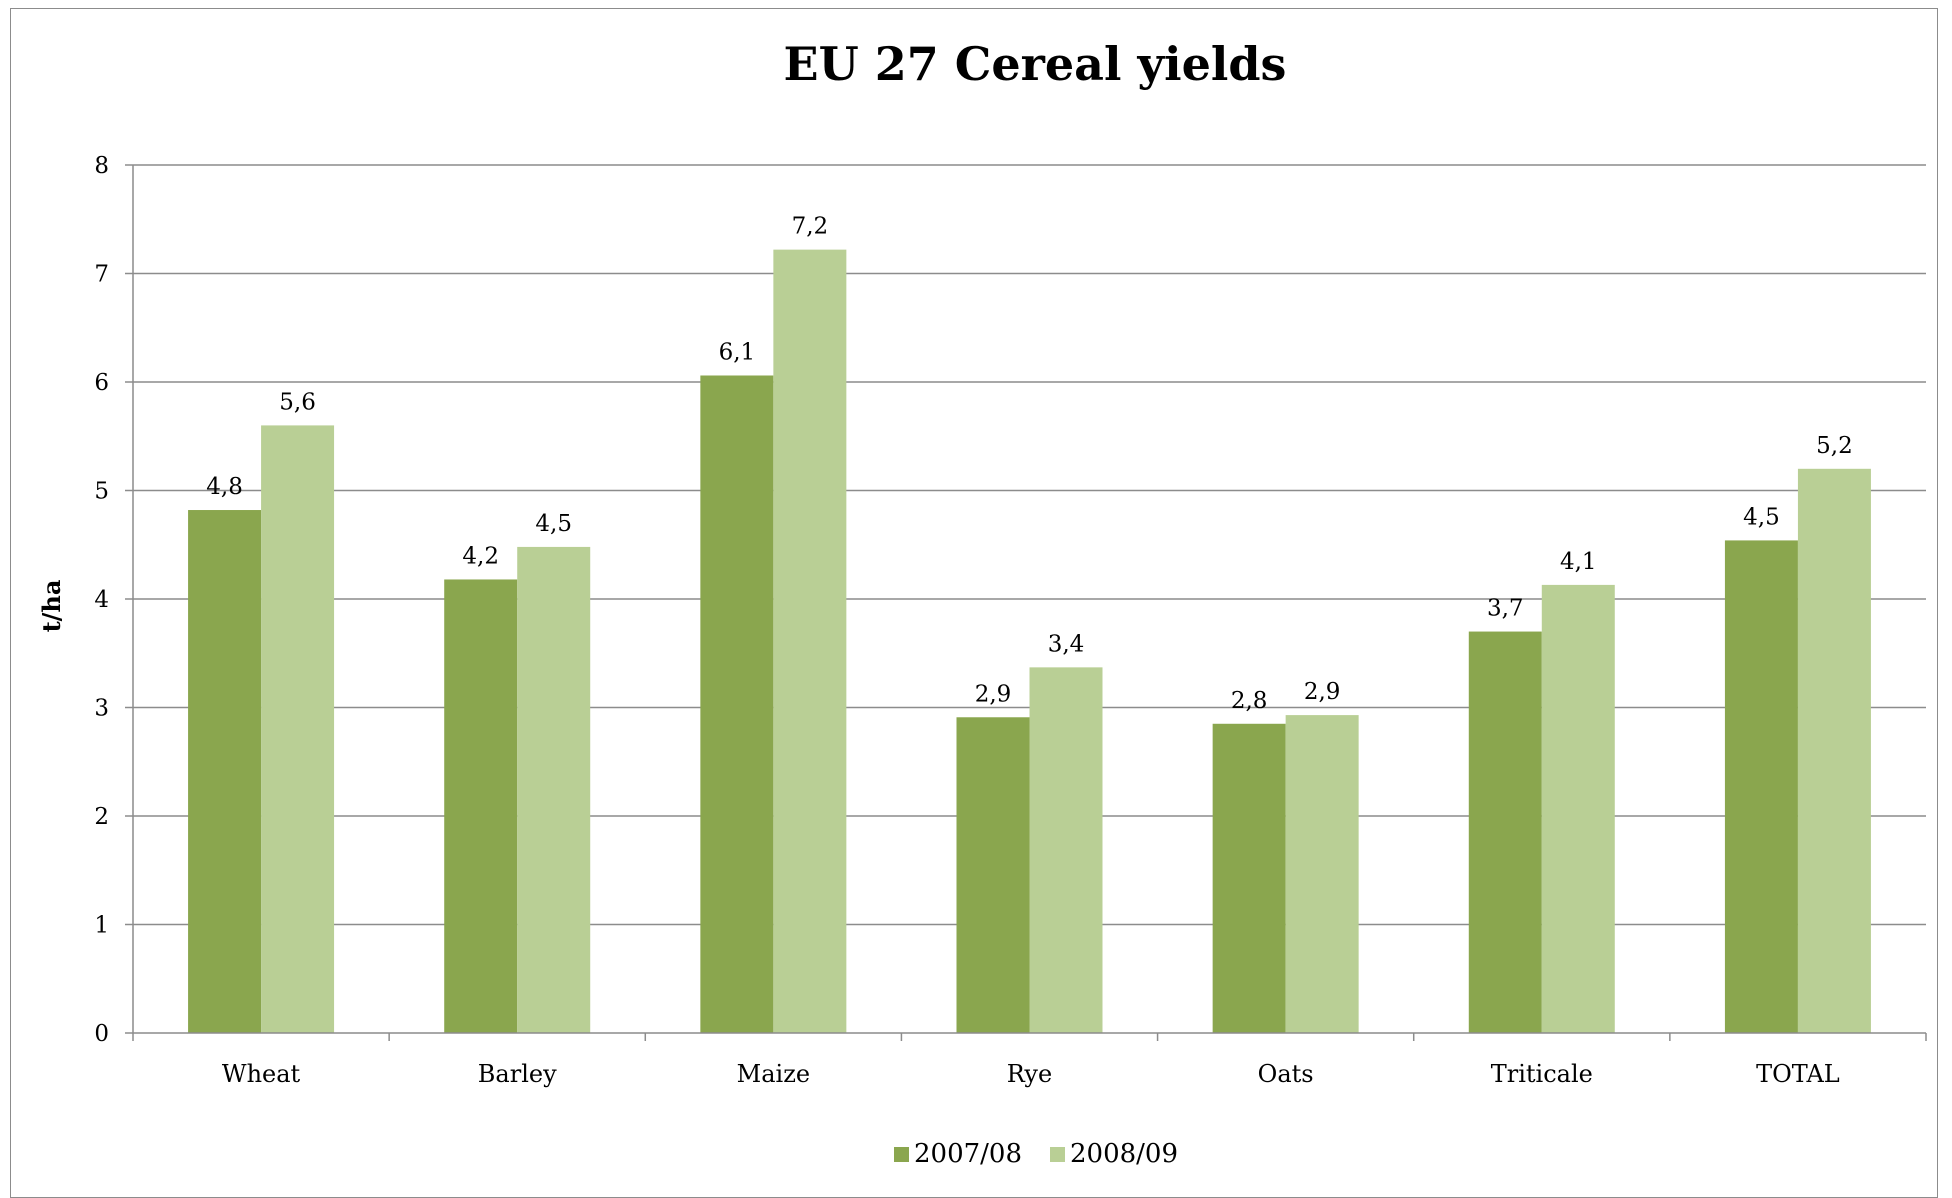  What do you see at coordinates (224, 487) in the screenshot?
I see `data-label: 4,8` at bounding box center [224, 487].